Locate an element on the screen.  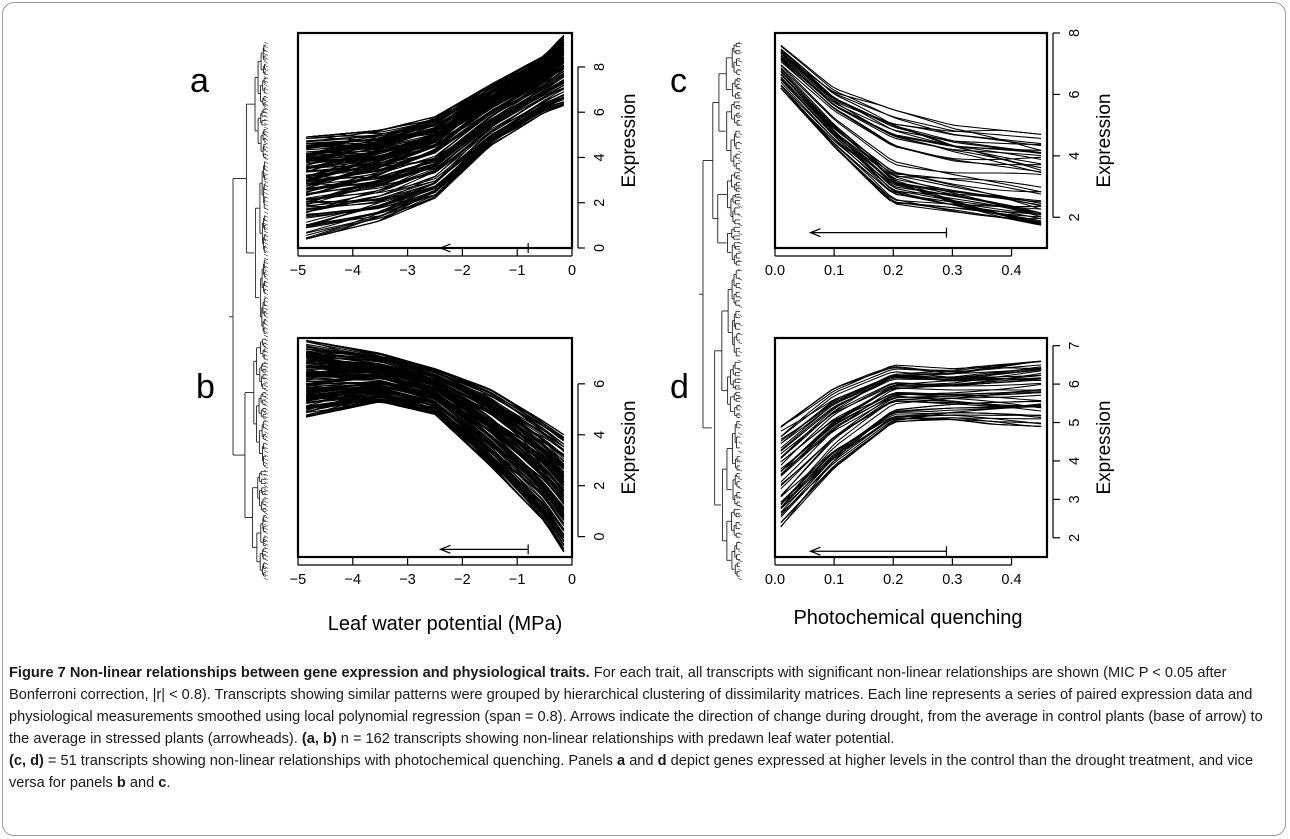
y-tick-label-c-3: 8 is located at coordinates (1075, 33).